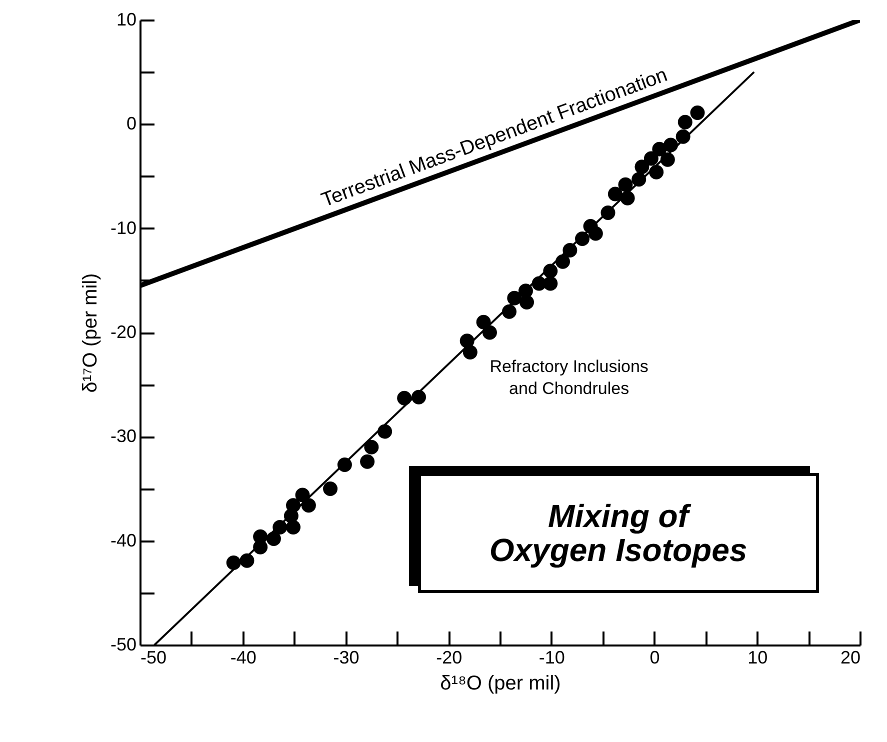 The width and height of the screenshot is (887, 742). I want to click on y-tick-label: -20, so click(123, 332).